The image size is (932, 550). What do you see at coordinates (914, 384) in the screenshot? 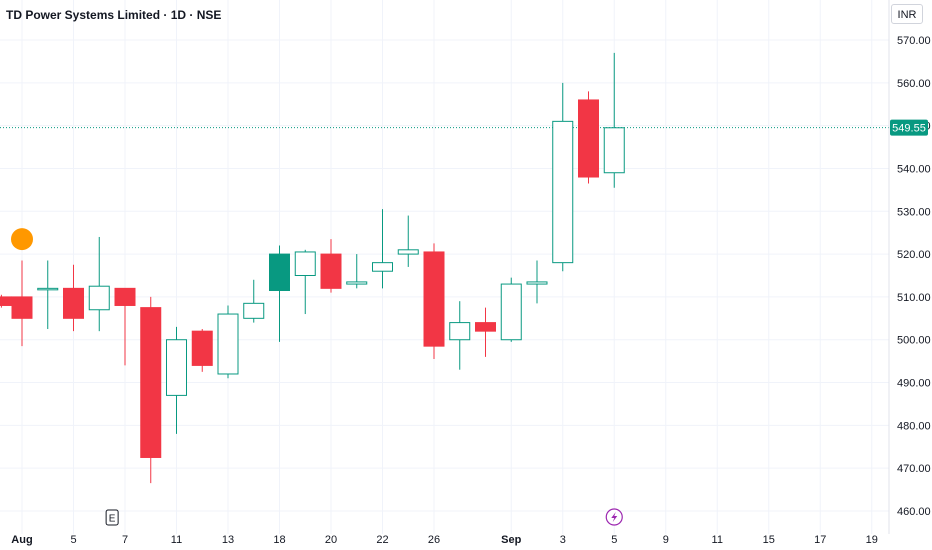
I see `y-tick-label: 490.00` at bounding box center [914, 384].